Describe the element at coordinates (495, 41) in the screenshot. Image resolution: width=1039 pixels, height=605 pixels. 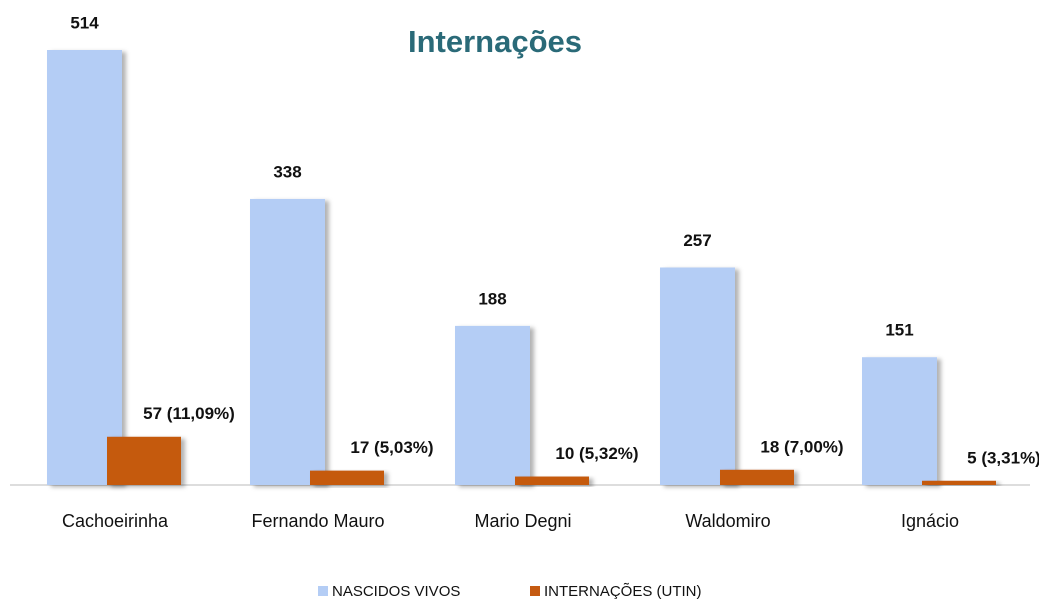
I see `chart-title: Internações` at that location.